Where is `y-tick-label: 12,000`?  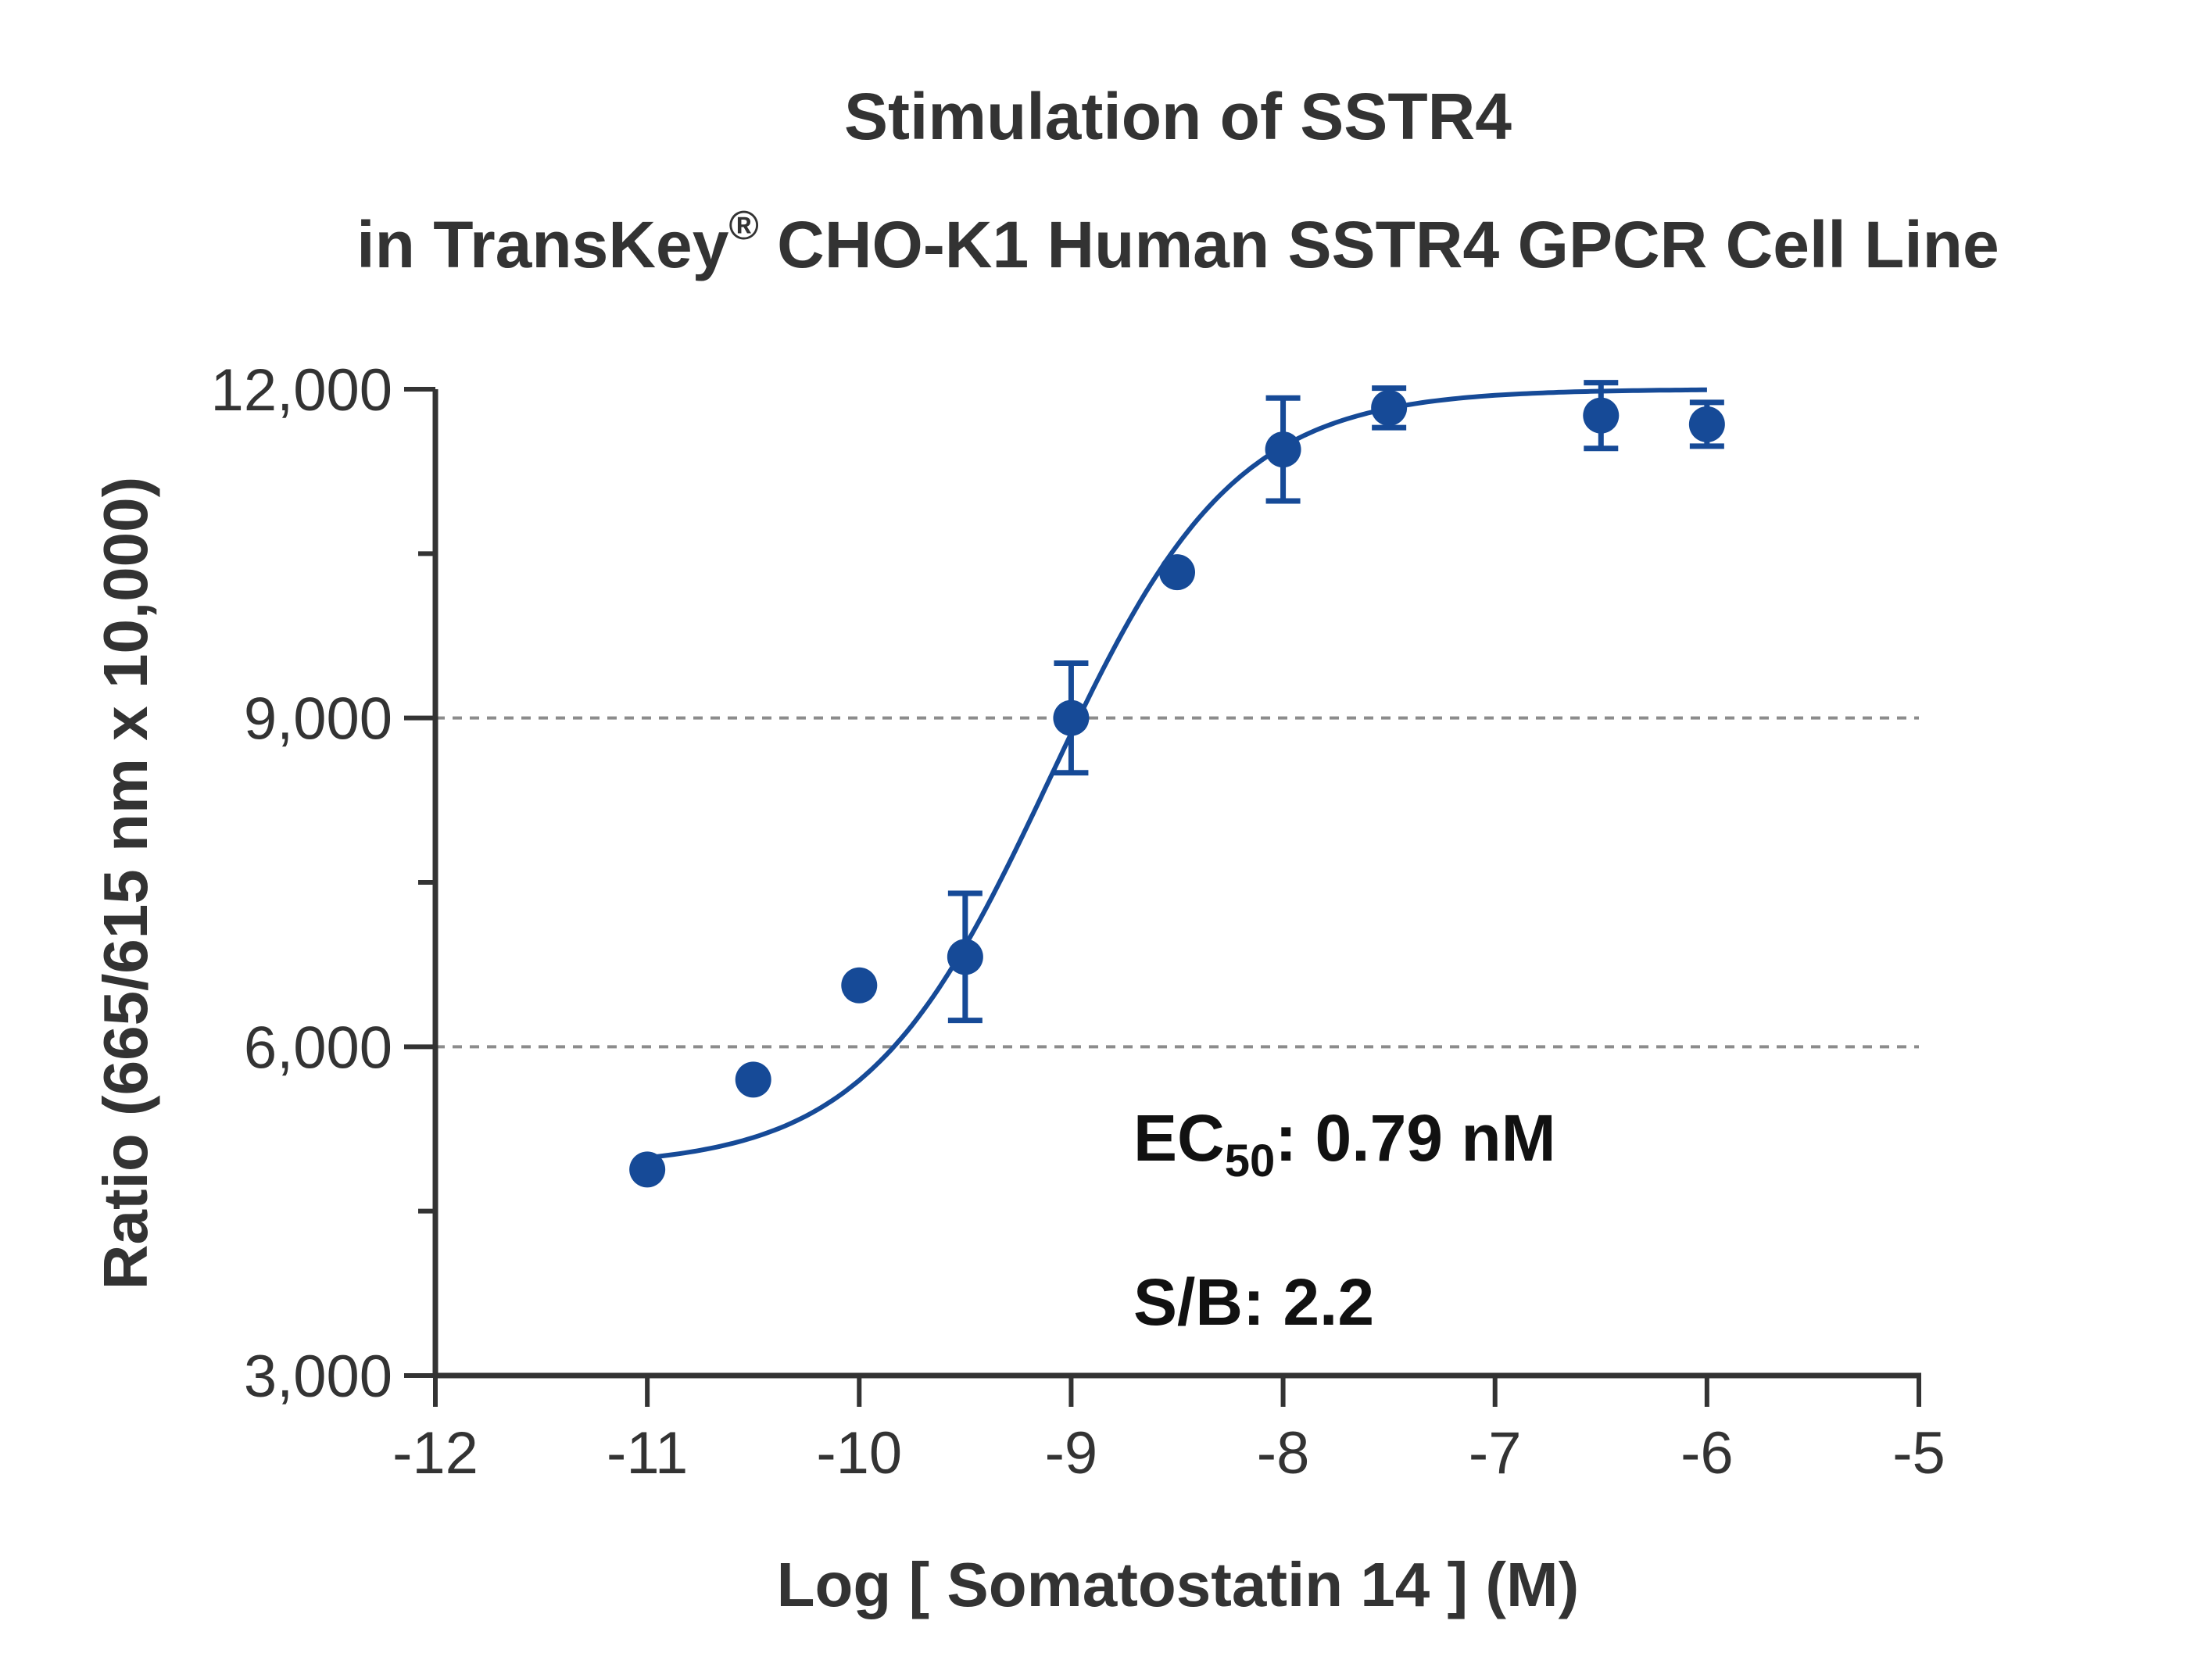 y-tick-label: 12,000 is located at coordinates (301, 390).